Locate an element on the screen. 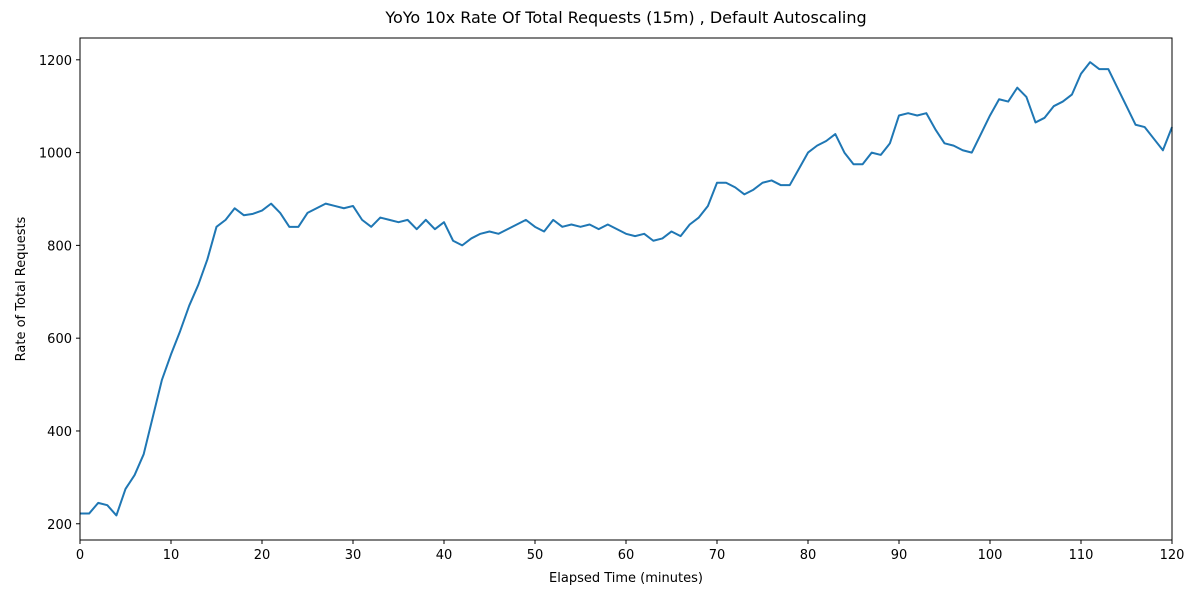  x-tick-label: 90 is located at coordinates (899, 555).